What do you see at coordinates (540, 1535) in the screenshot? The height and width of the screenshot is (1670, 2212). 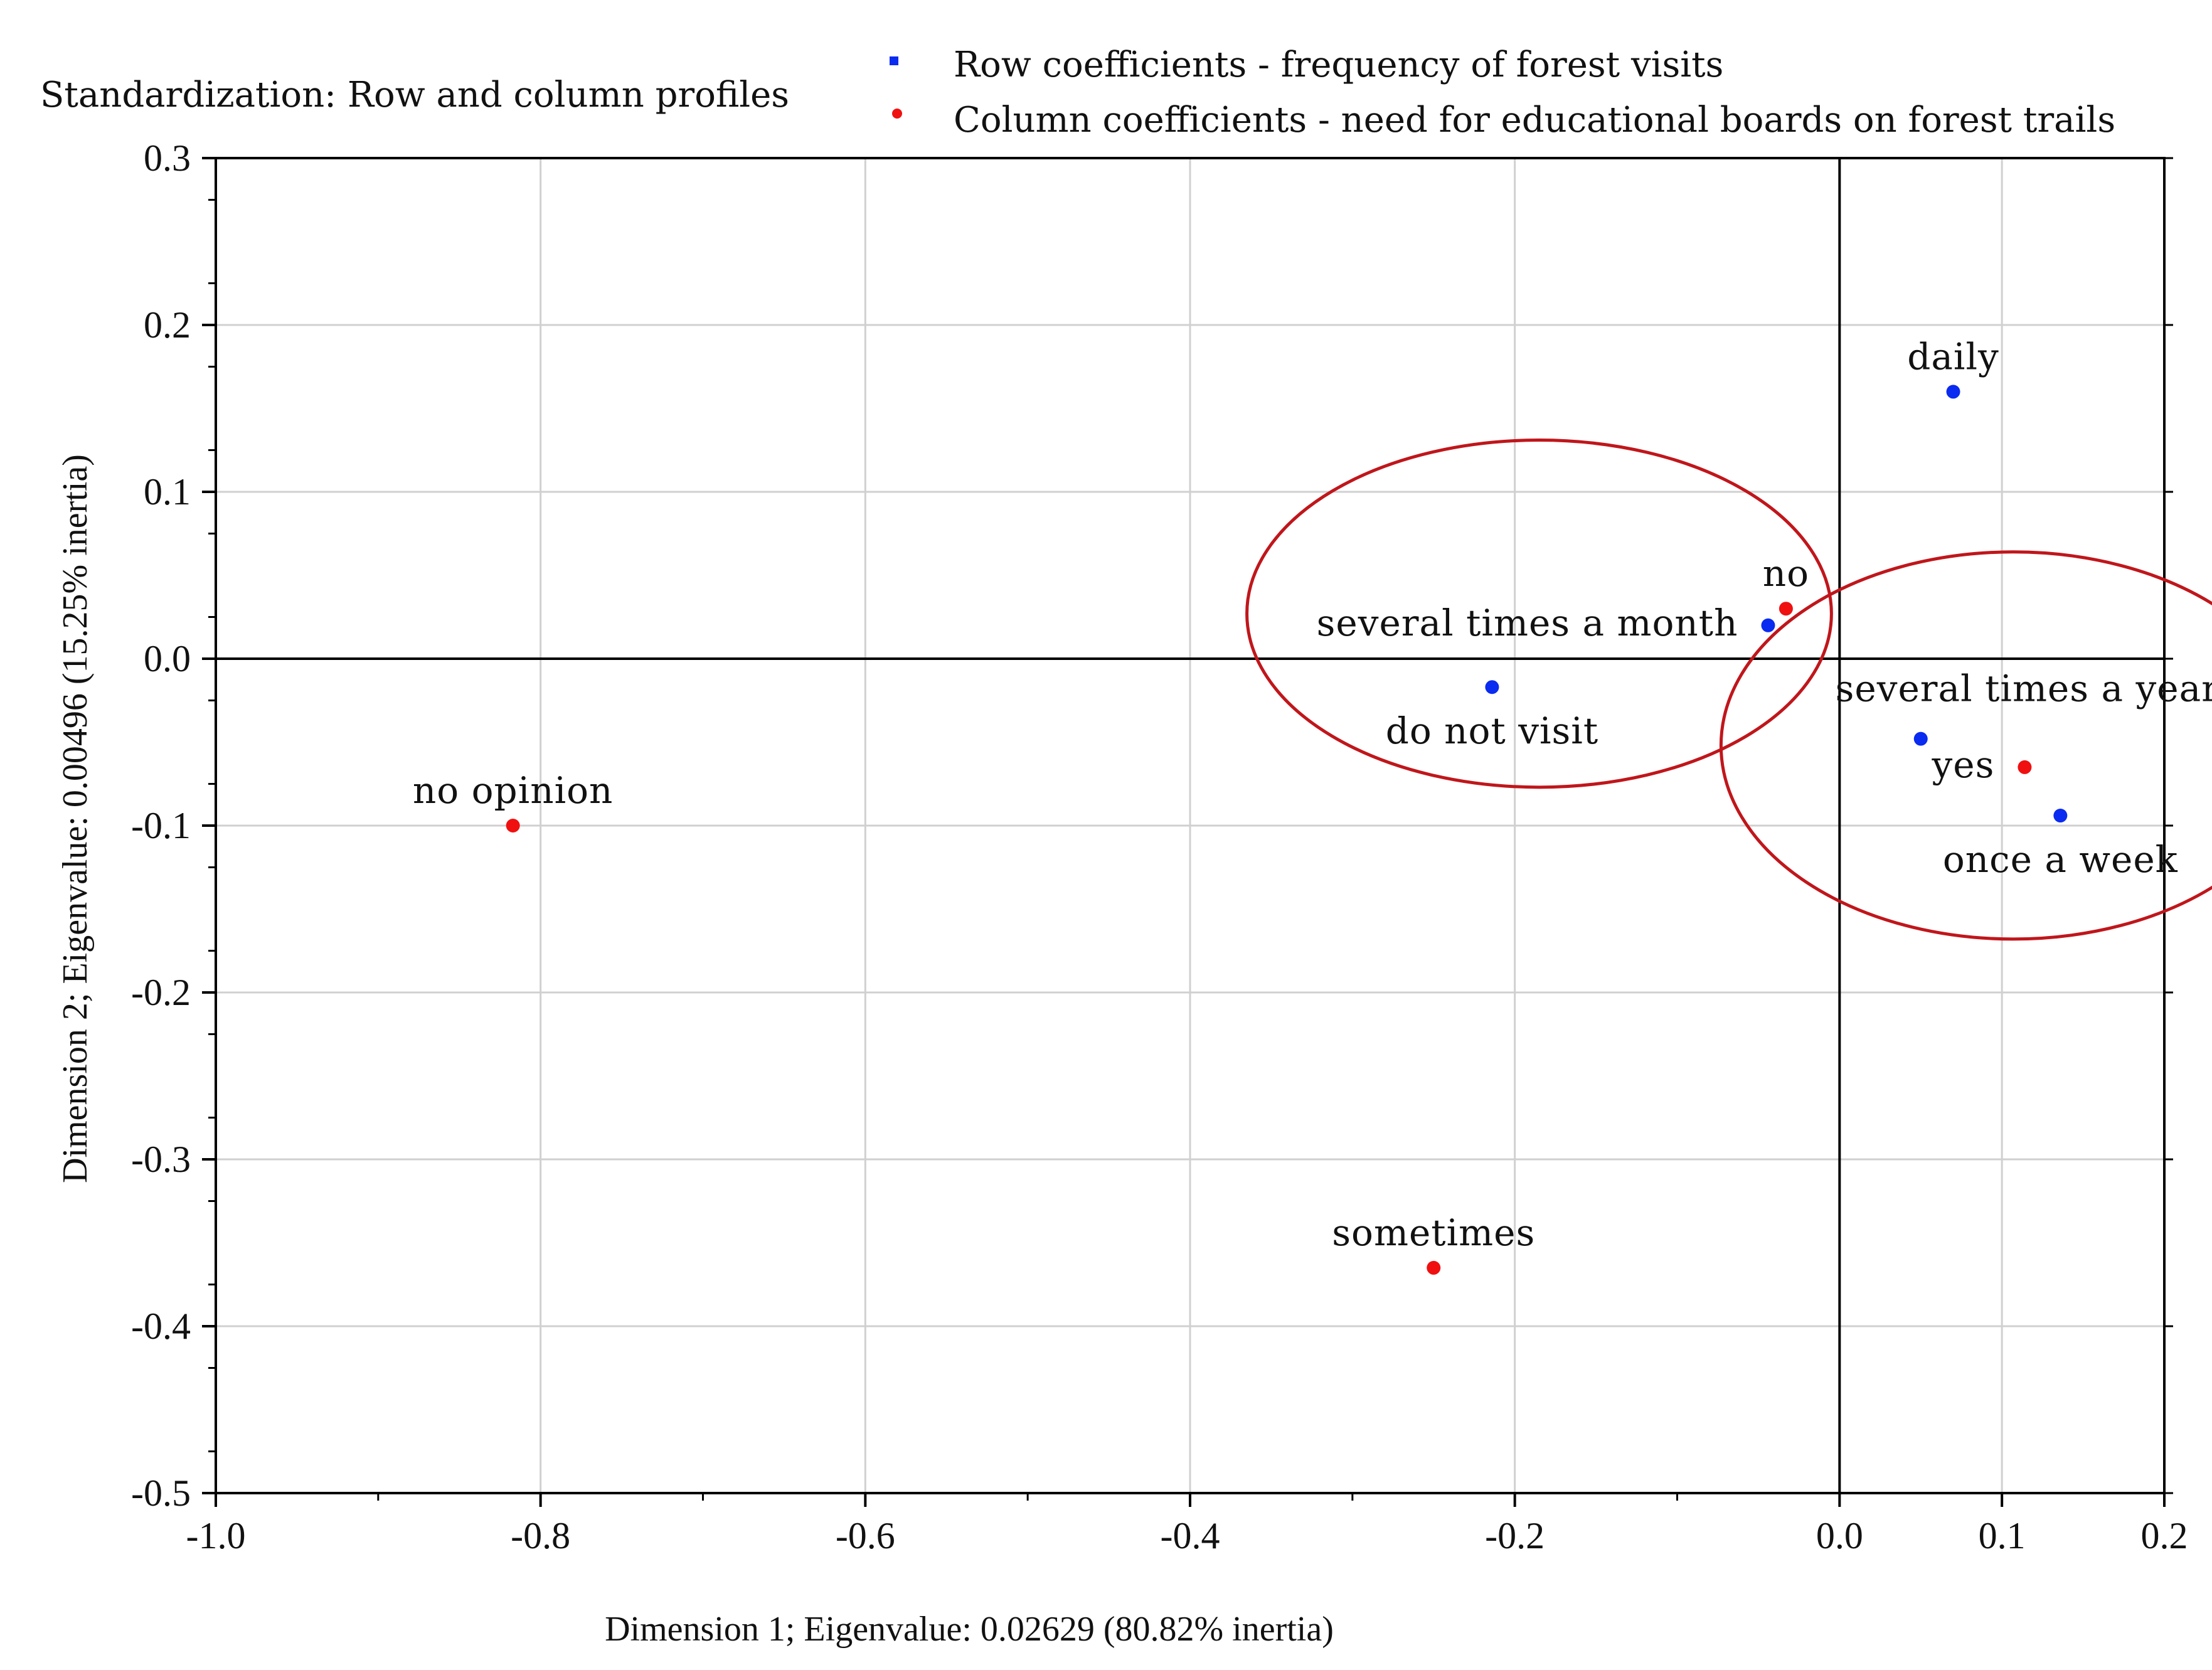 I see `x-tick-label: -0.8` at bounding box center [540, 1535].